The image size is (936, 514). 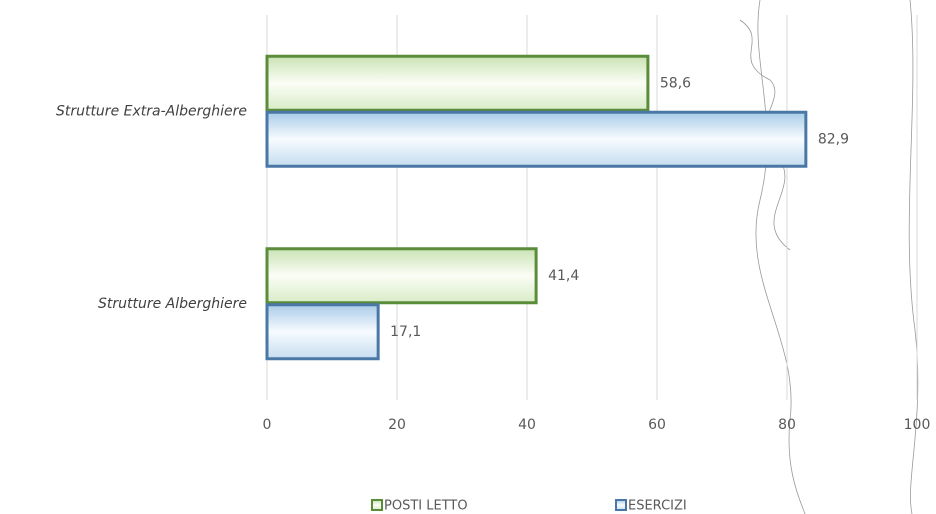 I want to click on category-label: Strutture Extra-Alberghiere, so click(x=151, y=111).